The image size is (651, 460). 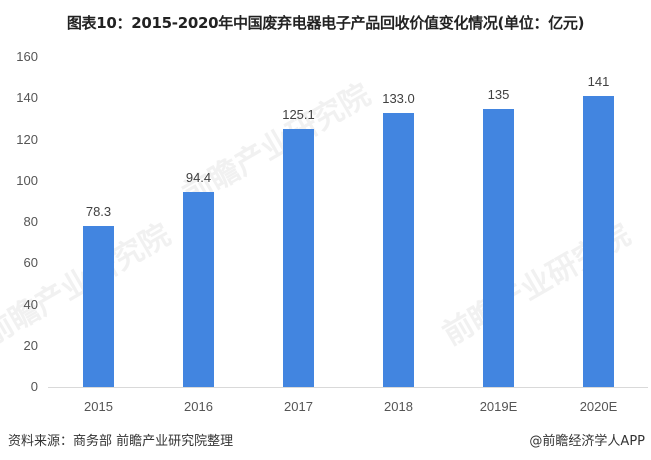 I want to click on bar-2017, so click(x=298, y=257).